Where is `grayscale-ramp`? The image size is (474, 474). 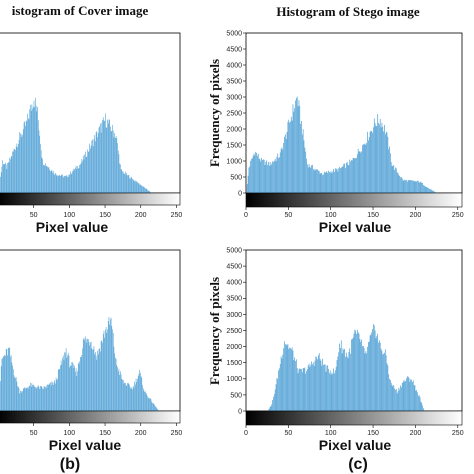
grayscale-ramp is located at coordinates (354, 200).